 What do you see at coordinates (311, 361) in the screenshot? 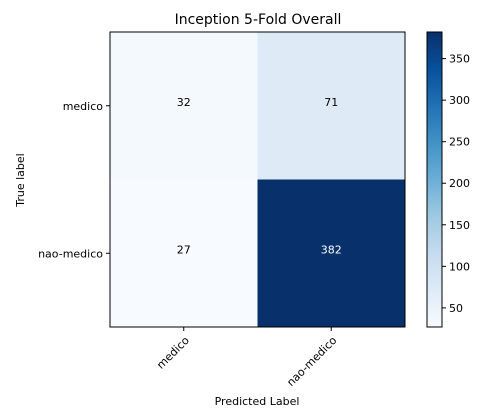
I see `x-tick-label: nao-medico` at bounding box center [311, 361].